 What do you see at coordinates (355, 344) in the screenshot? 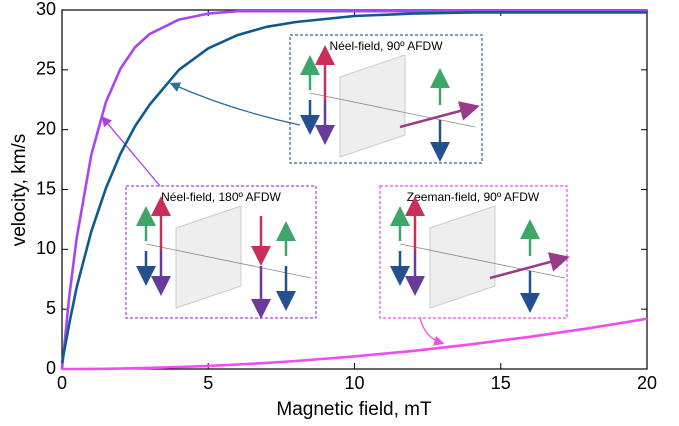
I see `series-line` at bounding box center [355, 344].